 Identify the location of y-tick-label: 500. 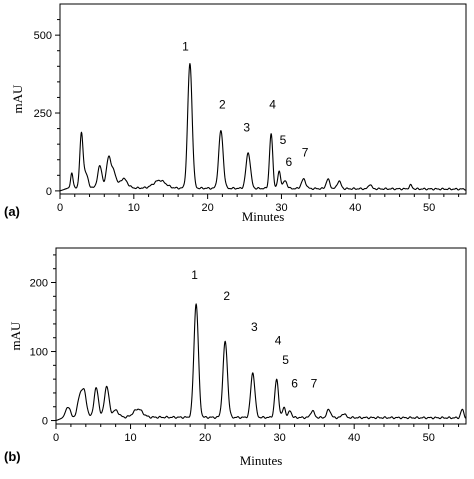
(43, 36).